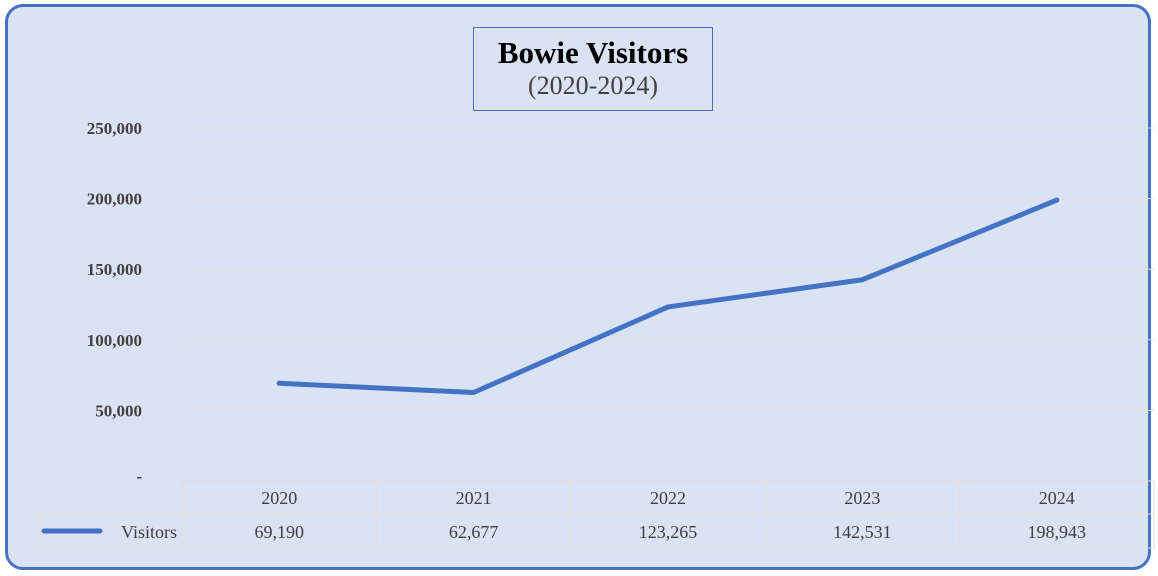  Describe the element at coordinates (114, 199) in the screenshot. I see `y-tick-label: 200,000` at that location.